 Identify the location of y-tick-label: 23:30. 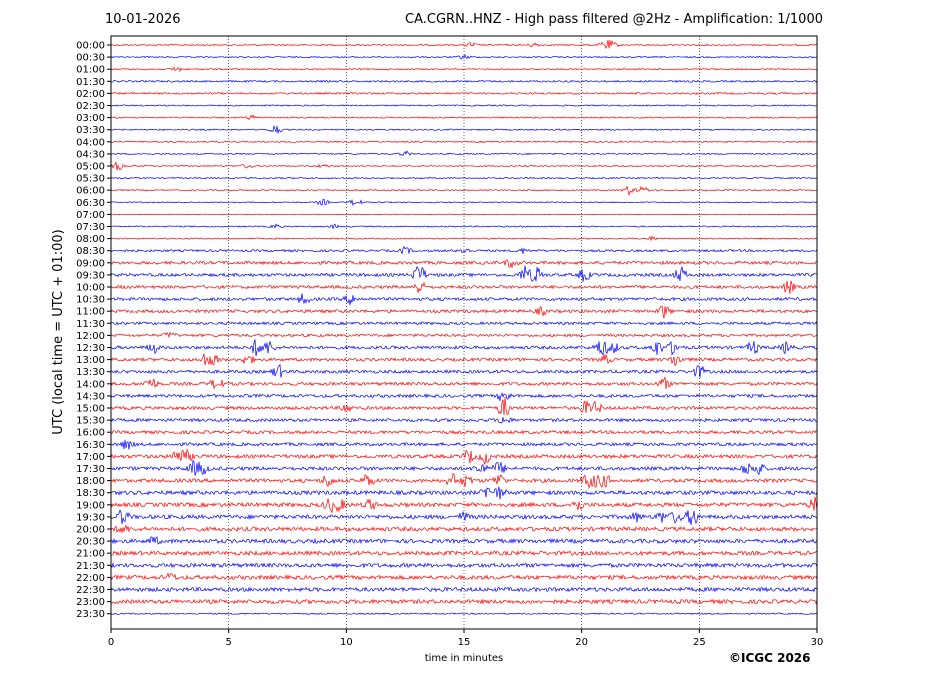
(90, 614).